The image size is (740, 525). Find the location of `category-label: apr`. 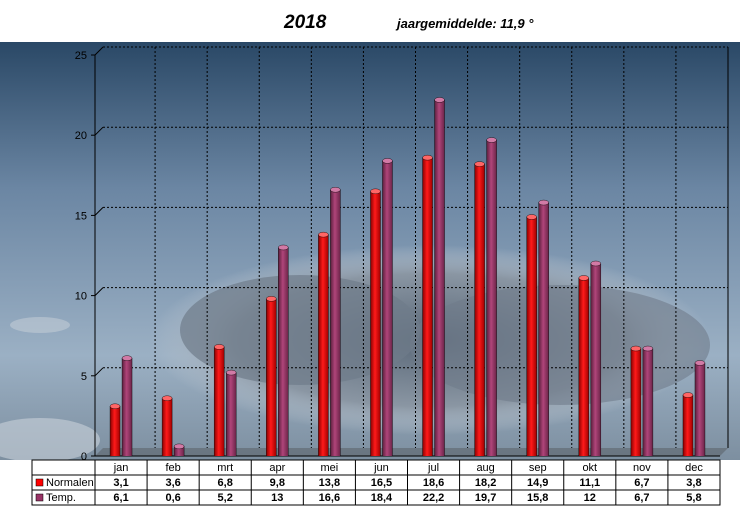

category-label: apr is located at coordinates (277, 468).